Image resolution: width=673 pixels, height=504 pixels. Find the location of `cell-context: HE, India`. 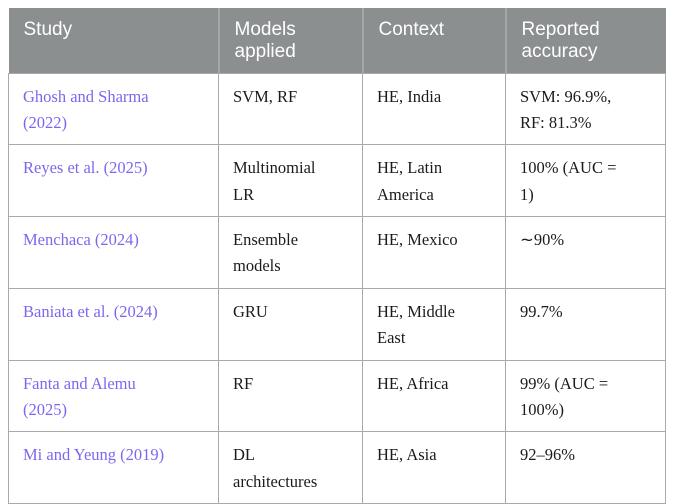

cell-context: HE, India is located at coordinates (434, 109).